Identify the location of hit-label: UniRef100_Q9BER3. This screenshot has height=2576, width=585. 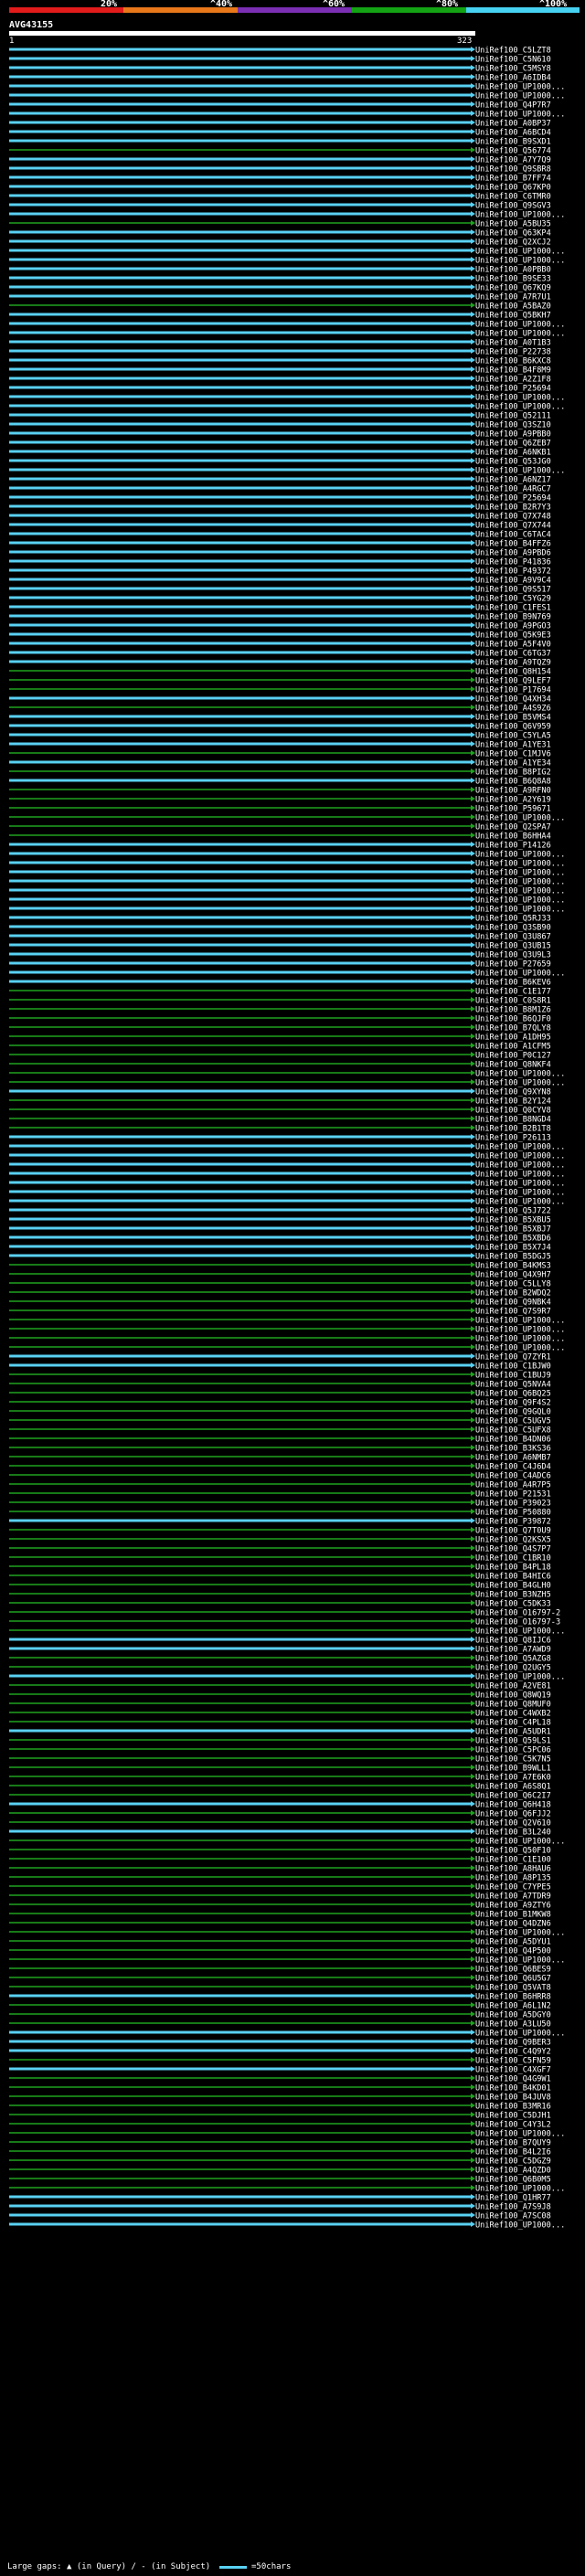
(513, 2043).